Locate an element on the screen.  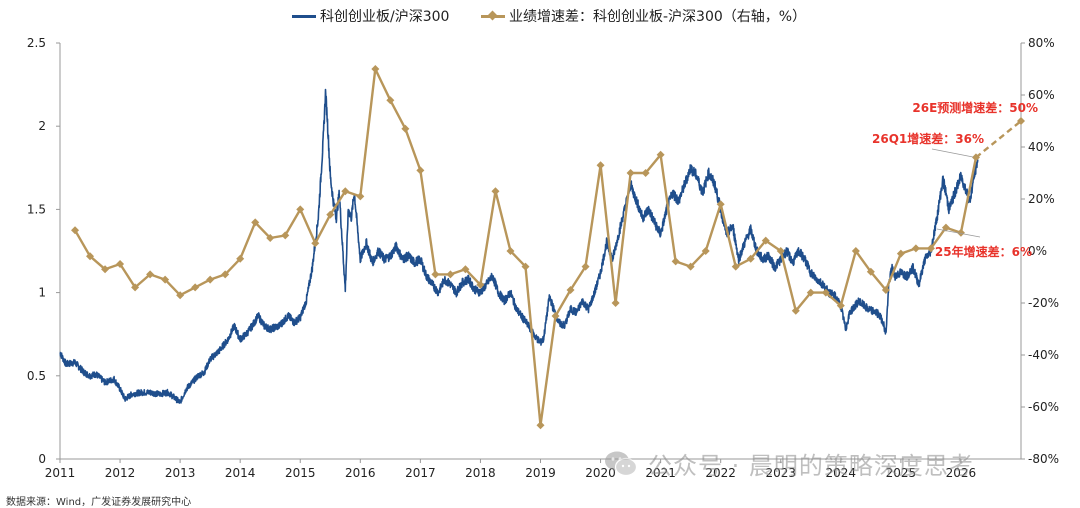
x-tick-label: 2019 is located at coordinates (540, 473).